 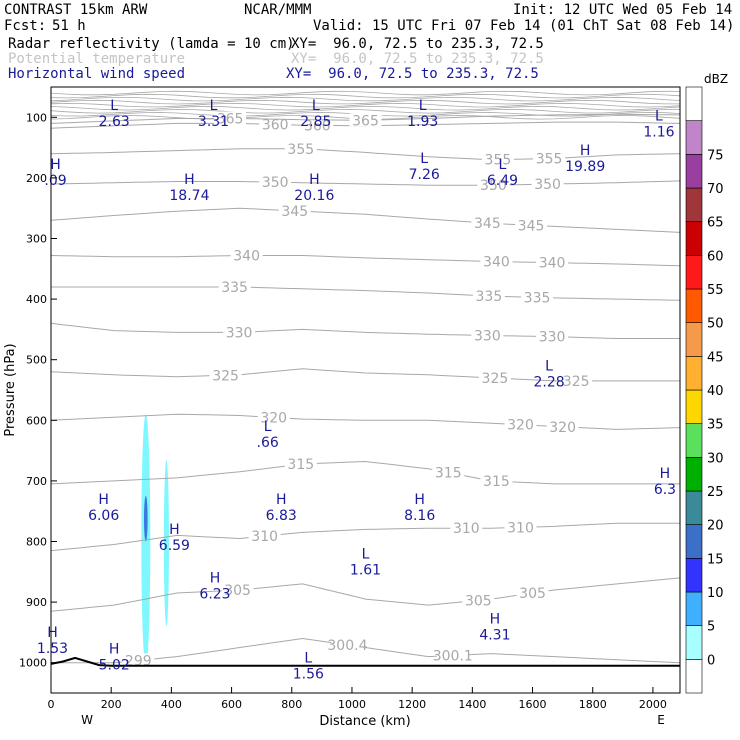 I want to click on wind-extremum-value: 6.3, so click(x=665, y=490).